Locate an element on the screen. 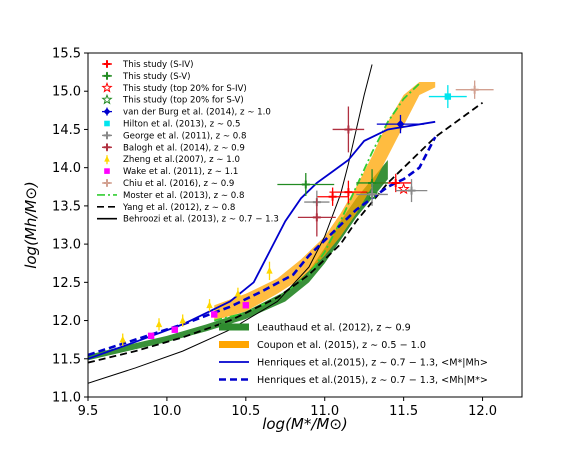 The width and height of the screenshot is (581, 452). legend-label: This study (top 20% for S-V) is located at coordinates (183, 101).